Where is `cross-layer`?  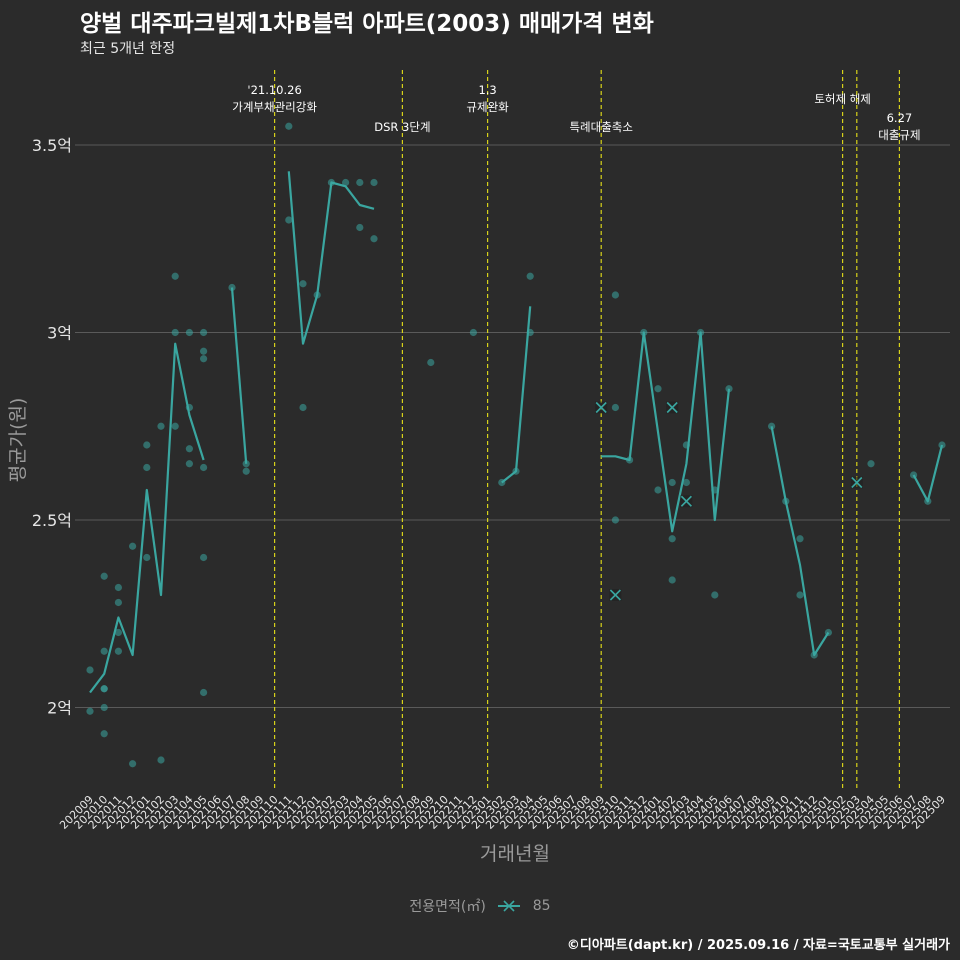
cross-layer is located at coordinates (729, 501).